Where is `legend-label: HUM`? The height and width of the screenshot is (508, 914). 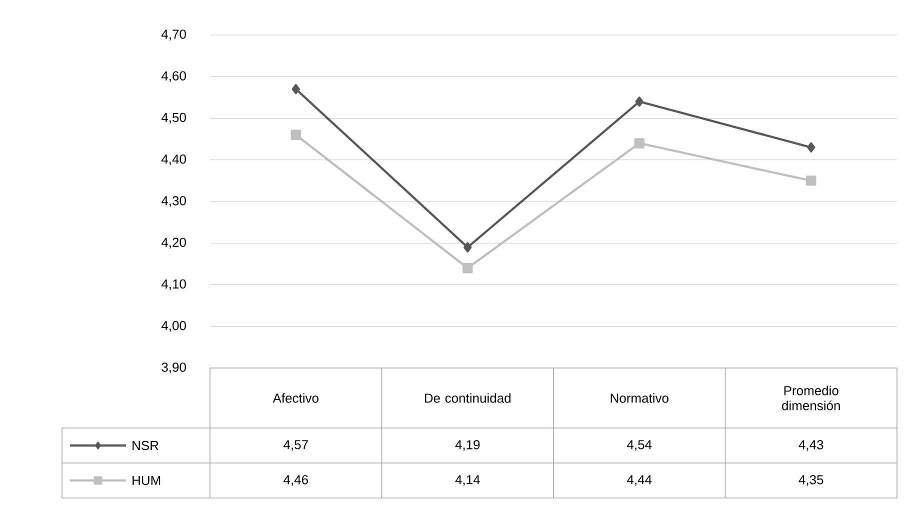
legend-label: HUM is located at coordinates (146, 481).